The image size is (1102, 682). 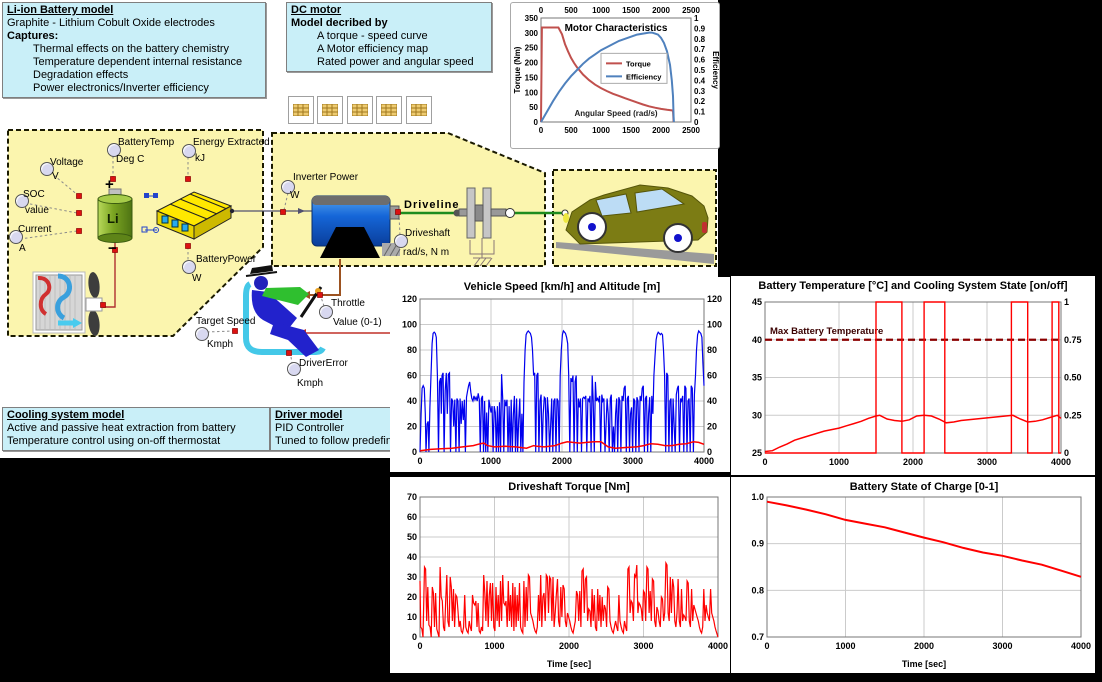 I want to click on sensor-bubble-inverter-power, so click(x=288, y=187).